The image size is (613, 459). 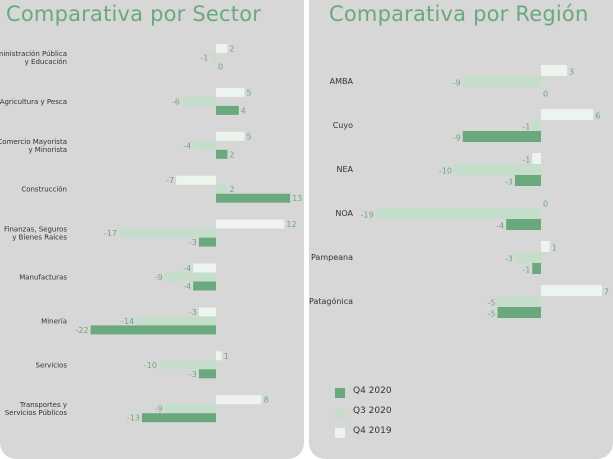 What do you see at coordinates (458, 213) in the screenshot?
I see `bar-noa-q3-2020` at bounding box center [458, 213].